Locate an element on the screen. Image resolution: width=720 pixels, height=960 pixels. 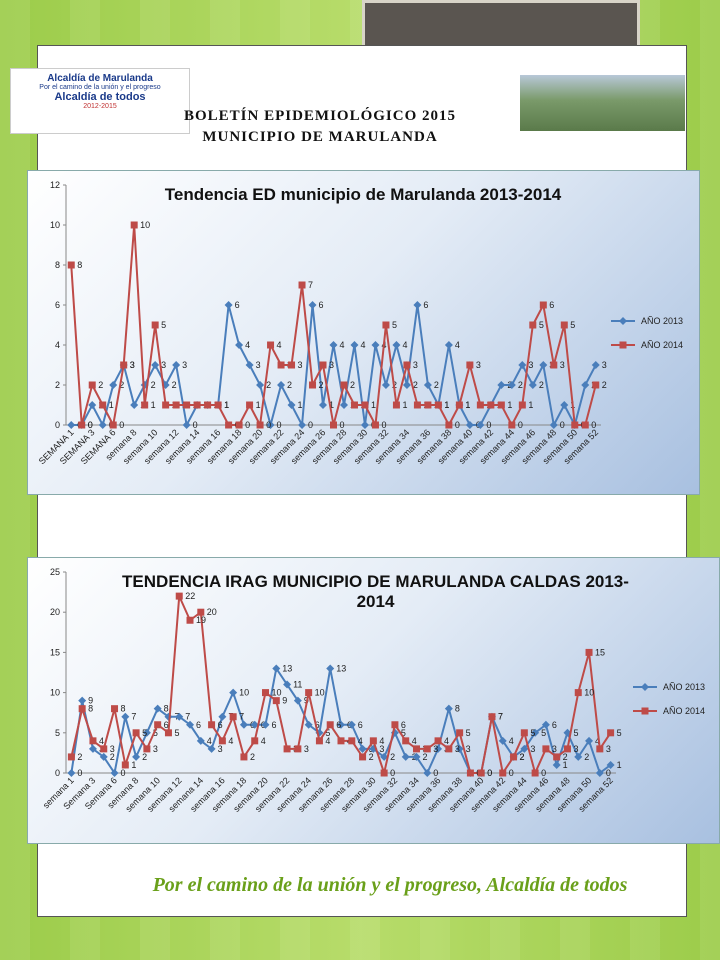
y-tick-label: 15 is located at coordinates (55, 652).